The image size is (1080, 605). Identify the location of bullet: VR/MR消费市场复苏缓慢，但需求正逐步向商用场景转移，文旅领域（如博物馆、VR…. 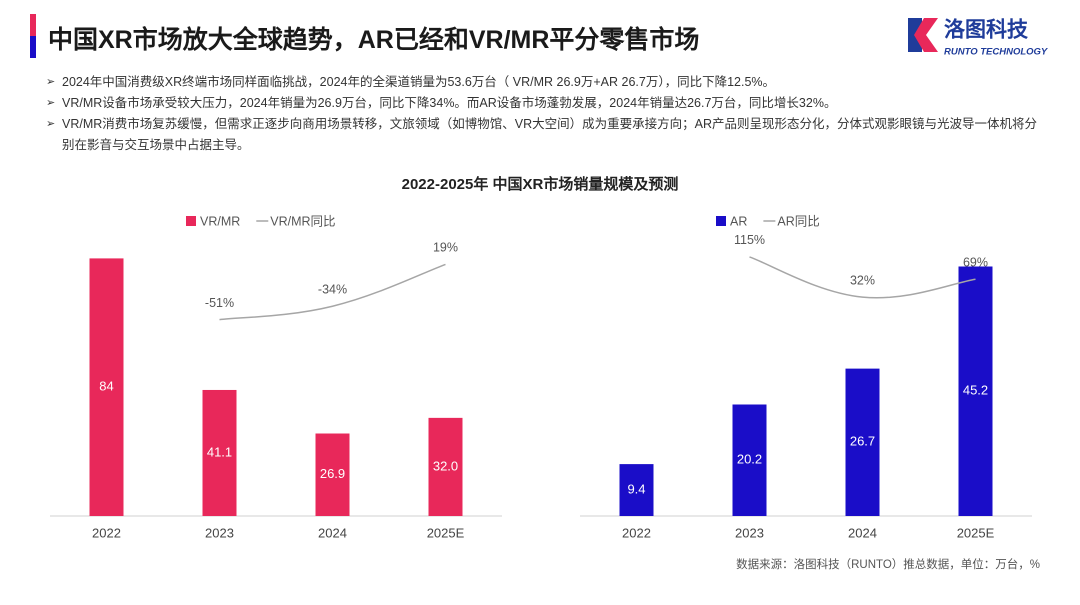
(546, 135).